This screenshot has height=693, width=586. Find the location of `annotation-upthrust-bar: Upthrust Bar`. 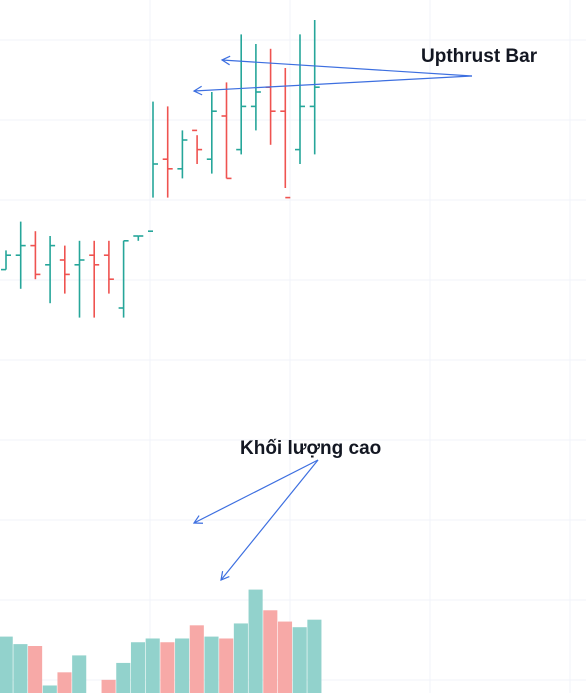

annotation-upthrust-bar: Upthrust Bar is located at coordinates (479, 56).